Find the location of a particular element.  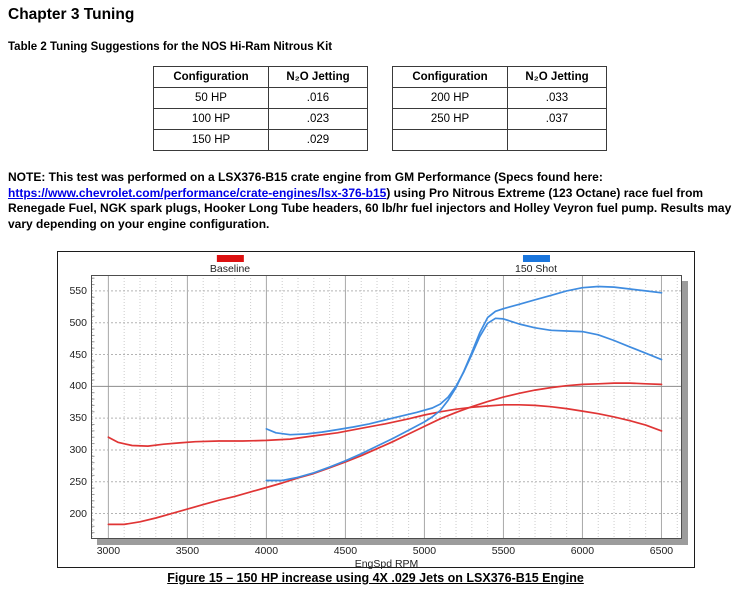

x-tick-label: 5000 is located at coordinates (424, 551).